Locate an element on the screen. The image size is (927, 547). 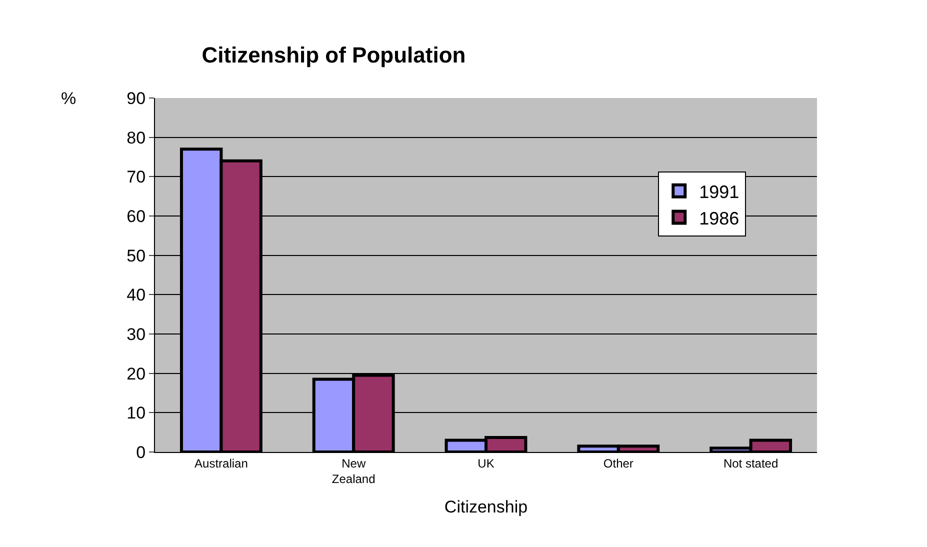
y-tick-label: 80 is located at coordinates (136, 138).